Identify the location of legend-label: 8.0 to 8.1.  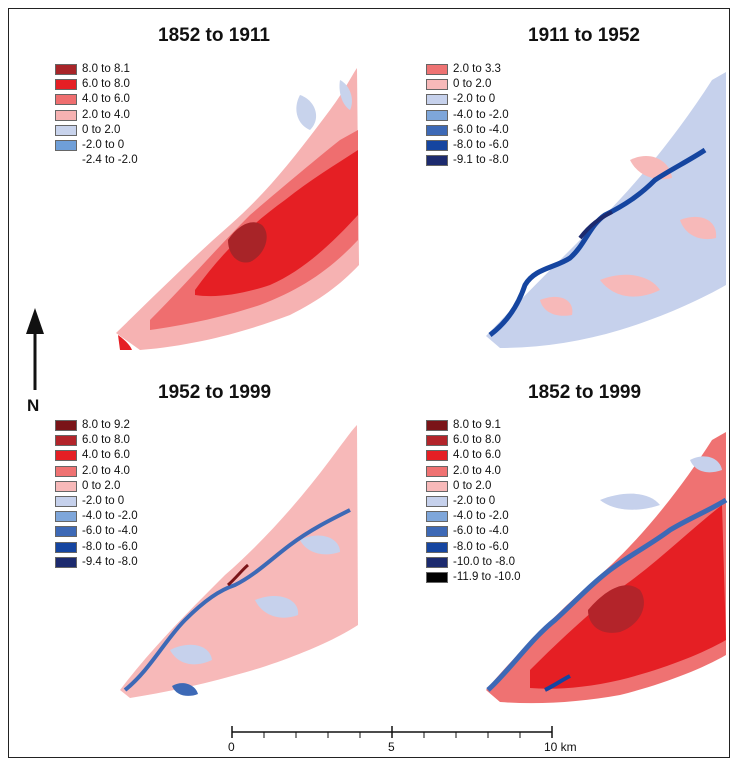
(106, 69).